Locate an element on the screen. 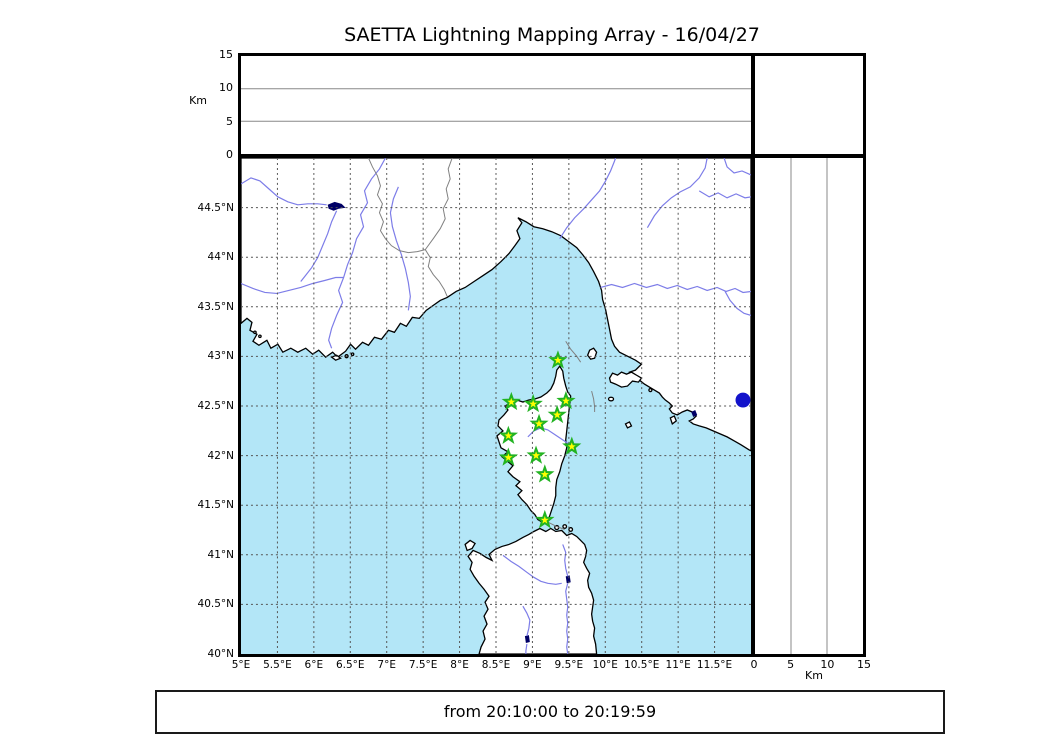  altitude-latitude-panel is located at coordinates (809, 406).